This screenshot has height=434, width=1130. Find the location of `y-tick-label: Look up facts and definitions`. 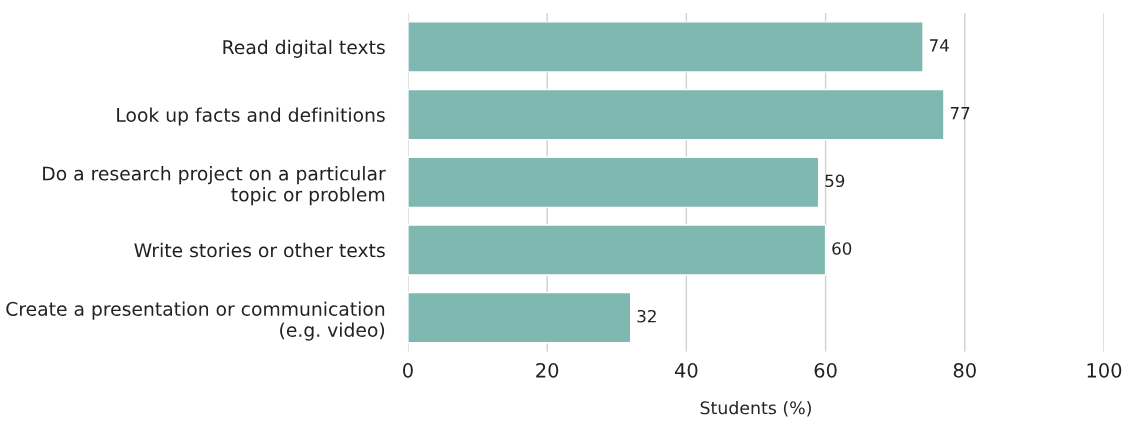

y-tick-label: Look up facts and definitions is located at coordinates (251, 116).